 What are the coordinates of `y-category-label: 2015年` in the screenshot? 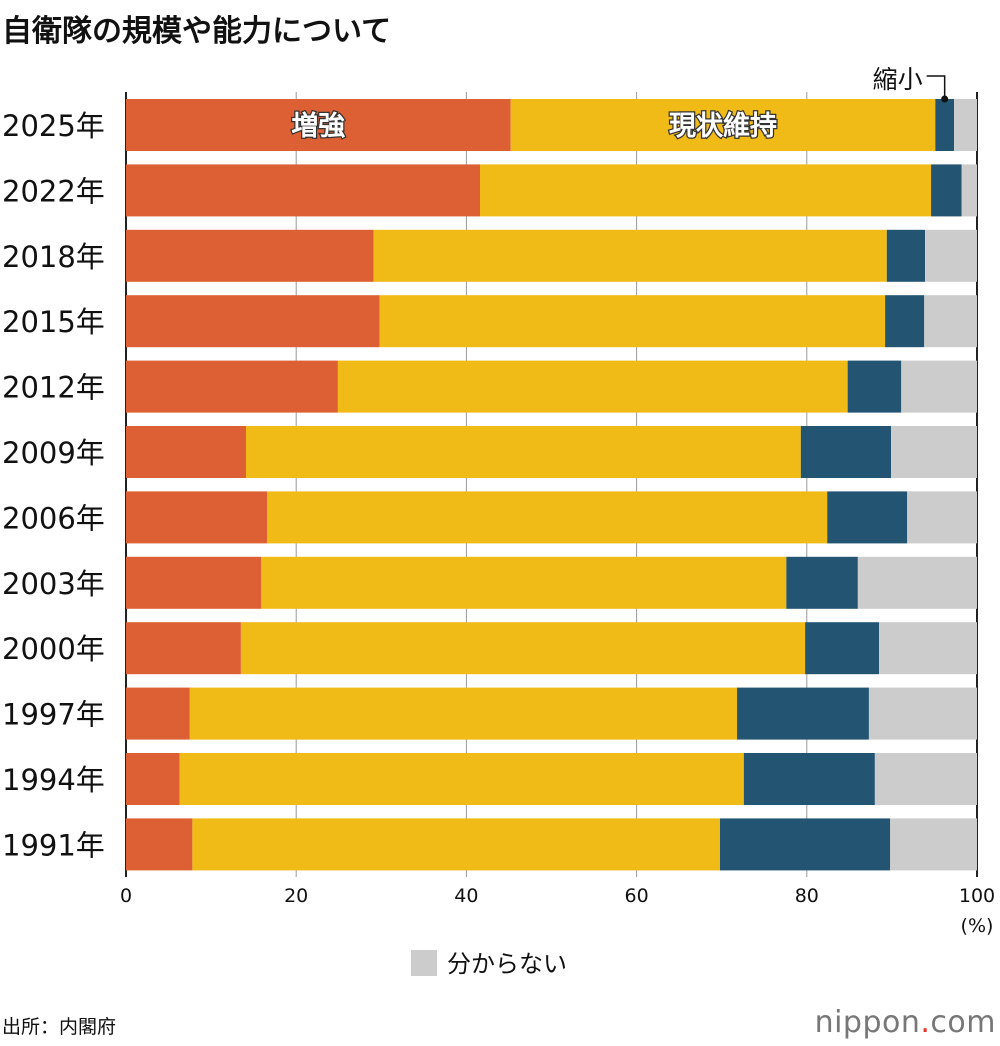 It's located at (53, 322).